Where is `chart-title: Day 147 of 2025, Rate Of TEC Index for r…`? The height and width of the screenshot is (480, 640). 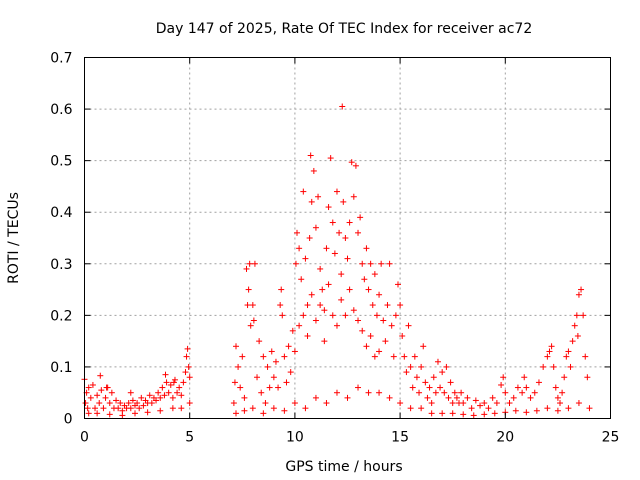
chart-title: Day 147 of 2025, Rate Of TEC Index for r… is located at coordinates (344, 29).